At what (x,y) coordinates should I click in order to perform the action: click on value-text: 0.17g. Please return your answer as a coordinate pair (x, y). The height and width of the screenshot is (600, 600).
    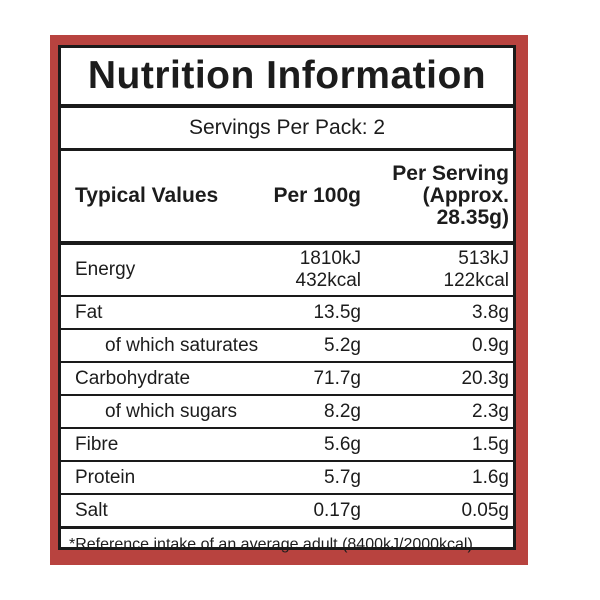
    Looking at the image, I should click on (337, 510).